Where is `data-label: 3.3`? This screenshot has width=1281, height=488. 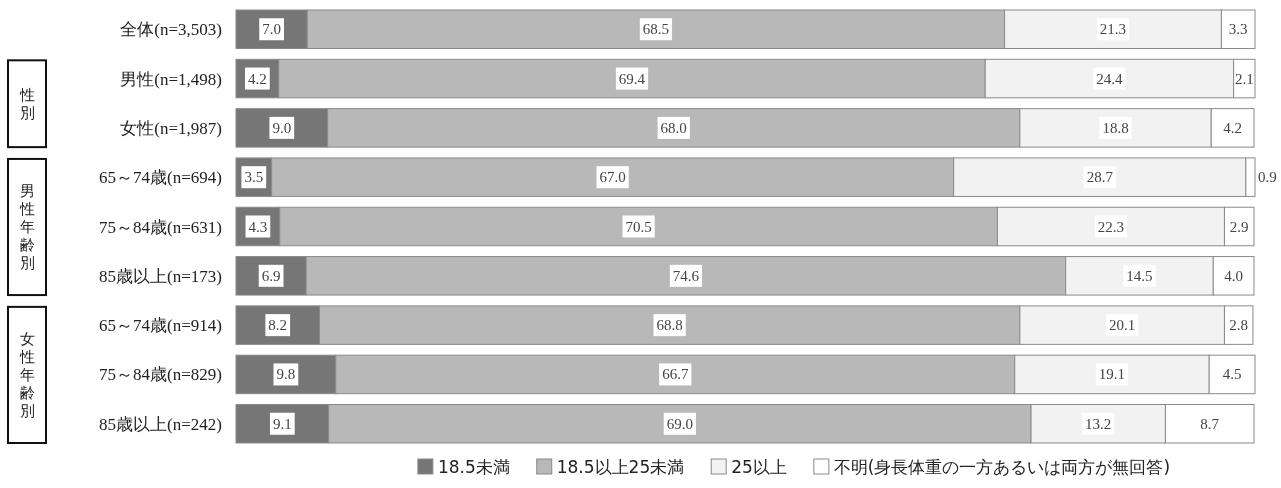 data-label: 3.3 is located at coordinates (1238, 29).